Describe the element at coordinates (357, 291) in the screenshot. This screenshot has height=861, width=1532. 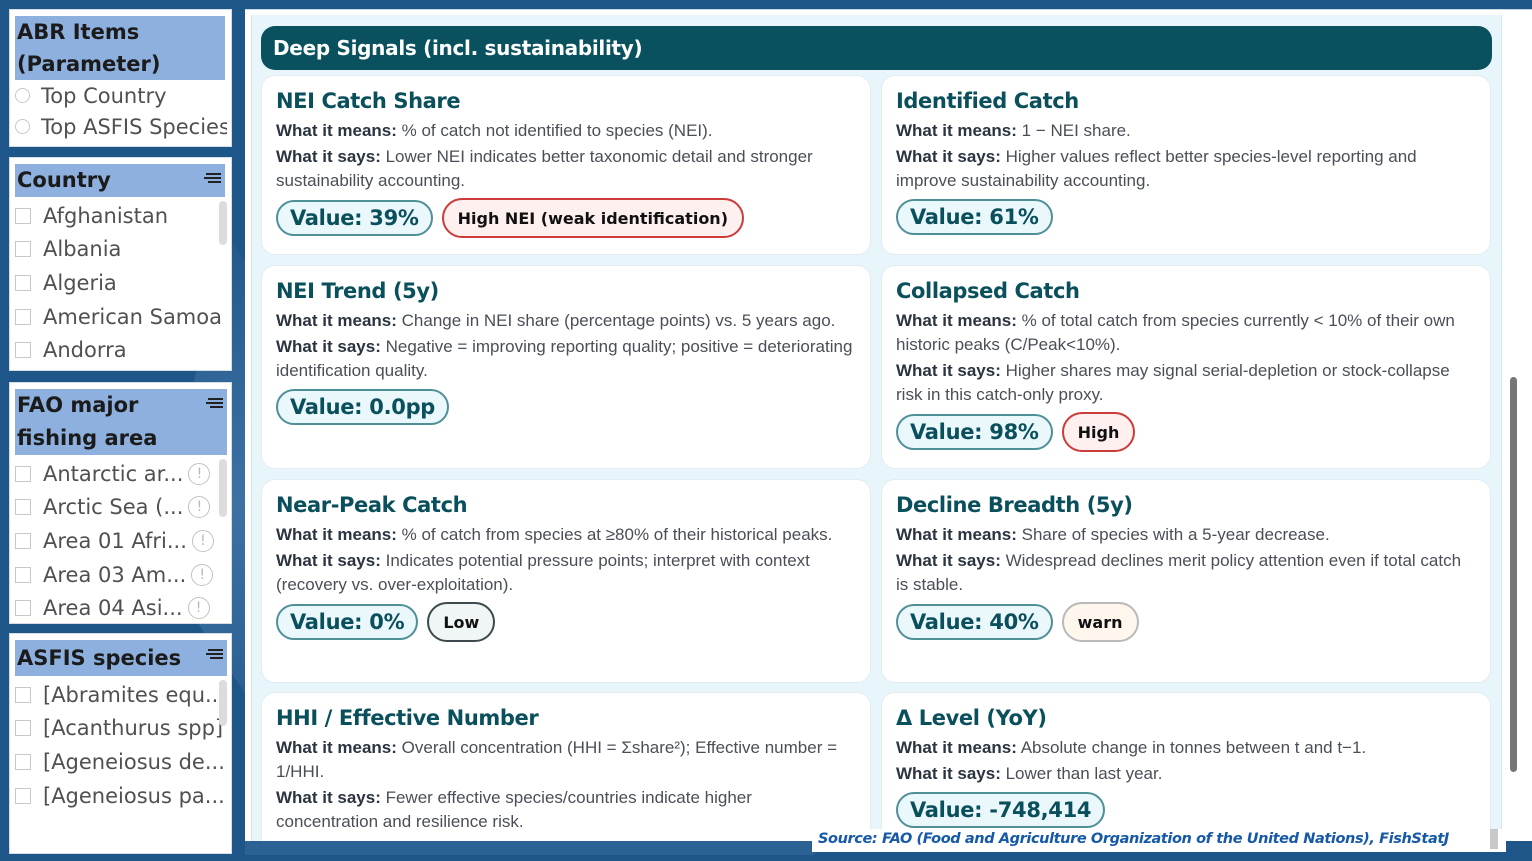
I see `card-title: NEI Trend (5y)` at that location.